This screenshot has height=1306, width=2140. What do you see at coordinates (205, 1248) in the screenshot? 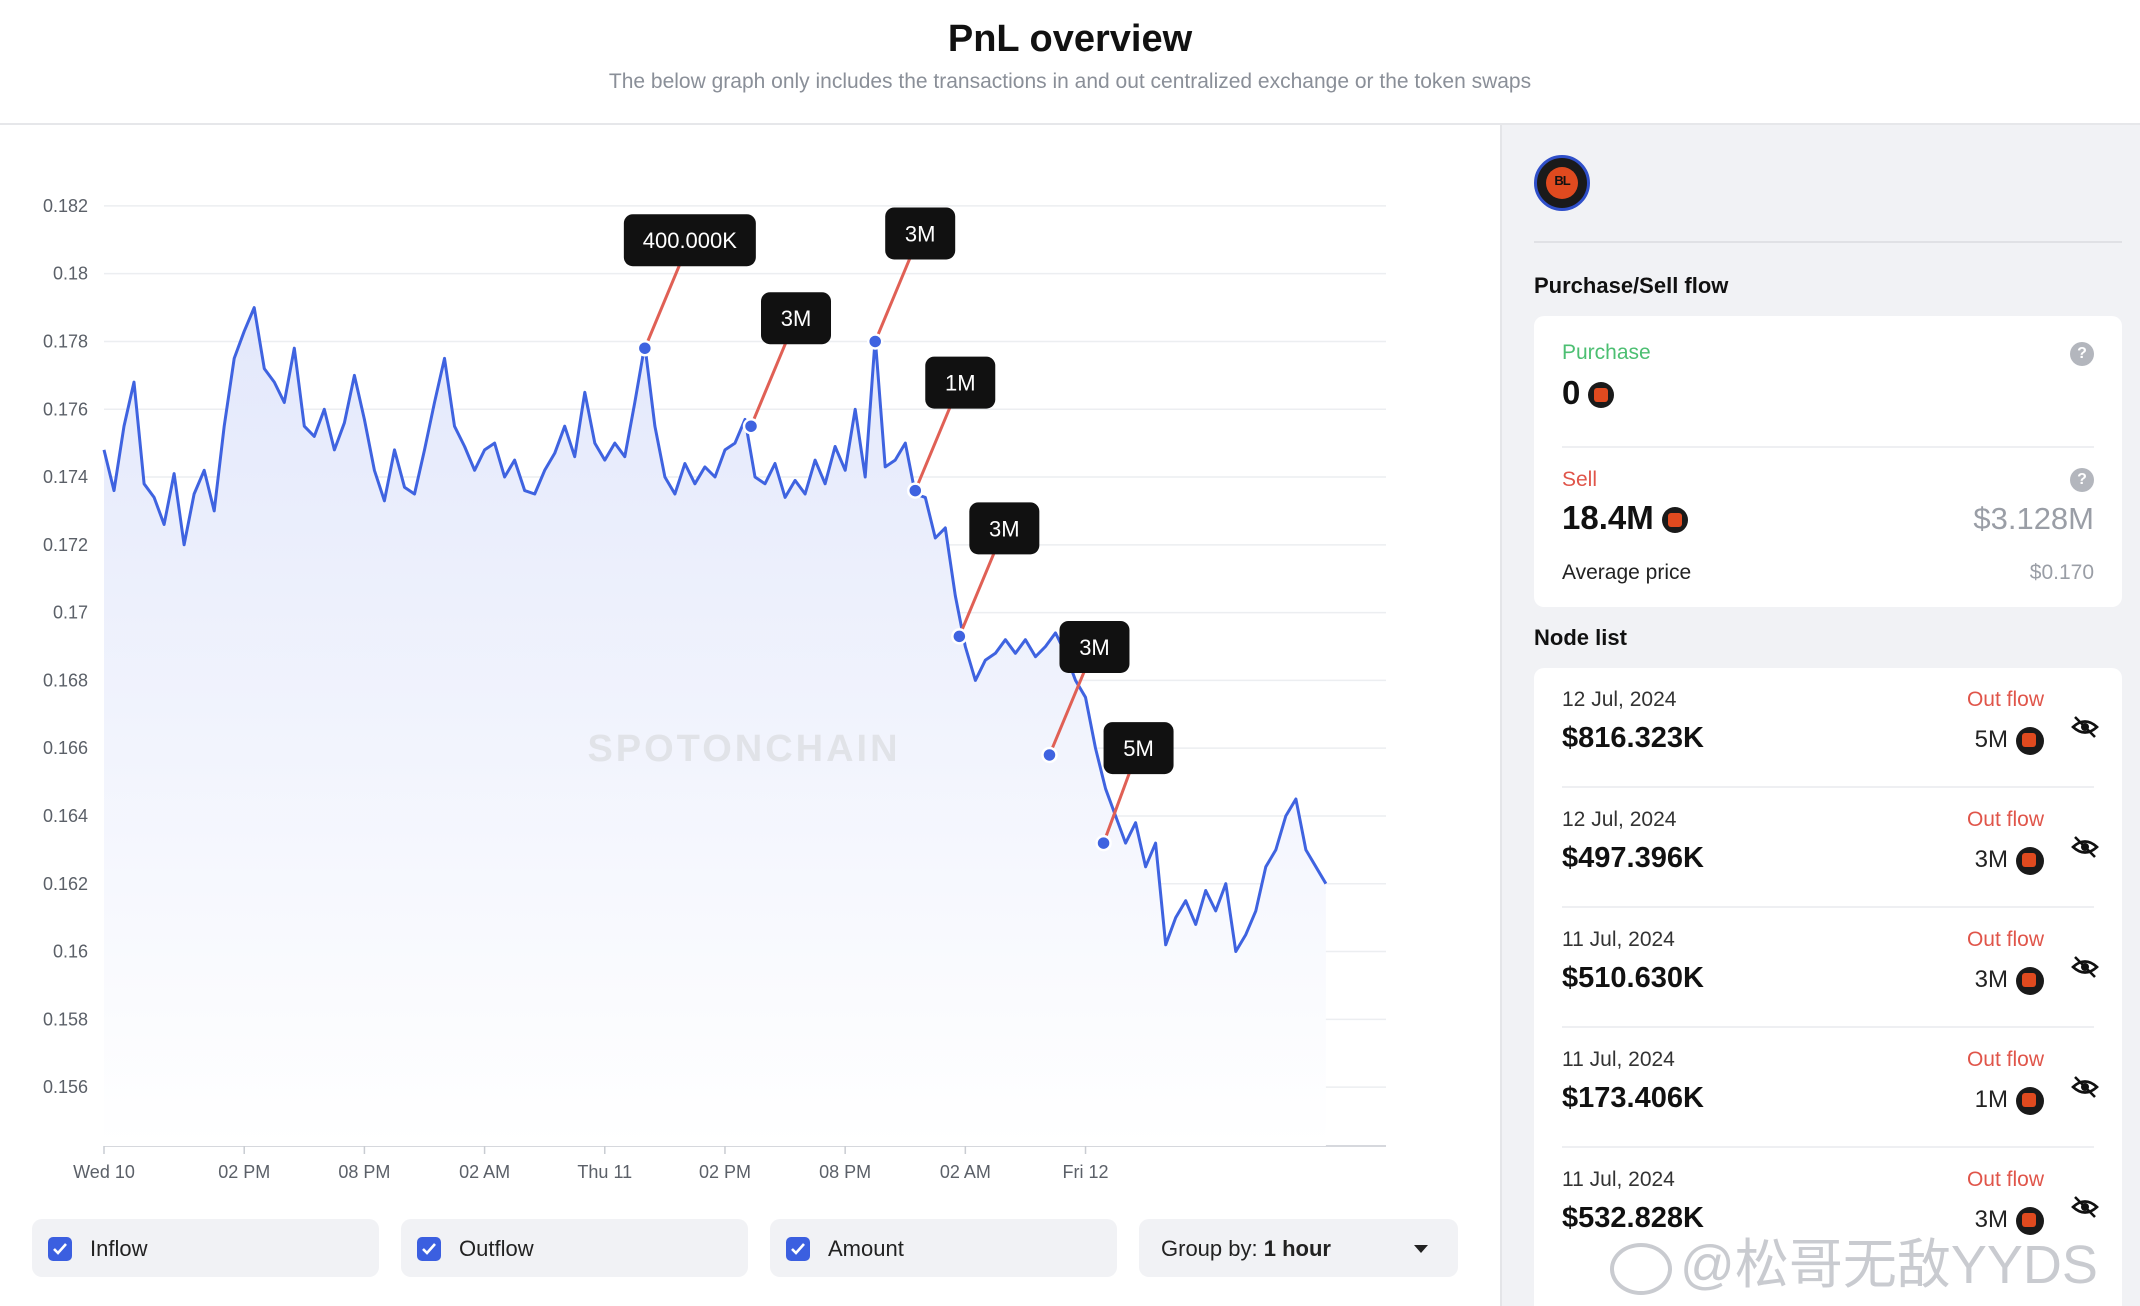
I see `inflow-toggle: Inflow` at bounding box center [205, 1248].